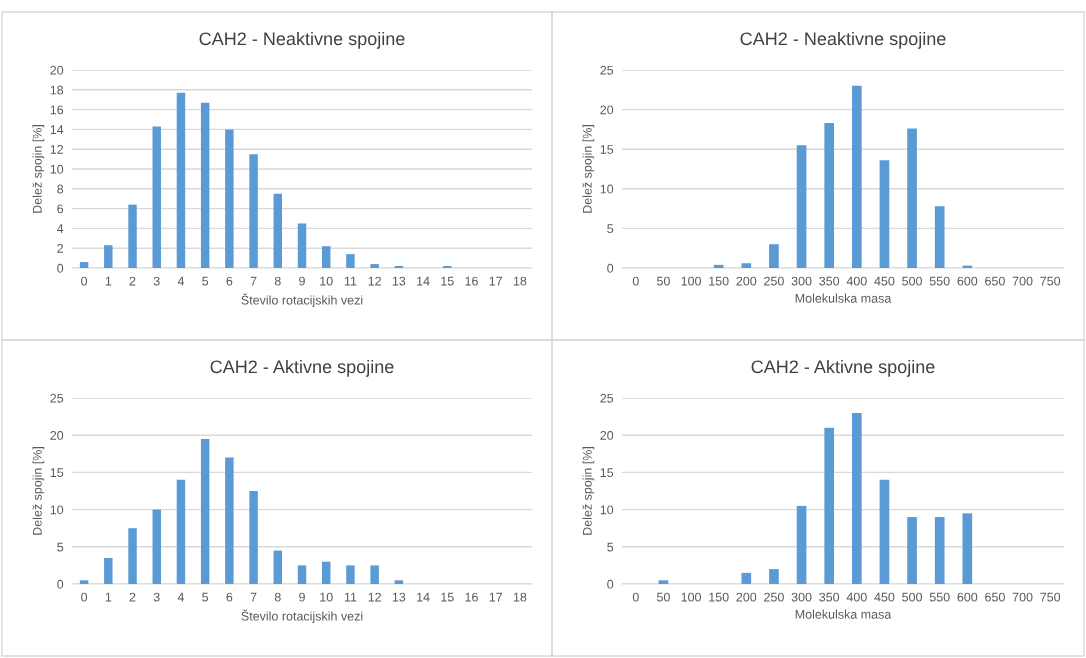  Describe the element at coordinates (843, 614) in the screenshot. I see `x-axis-title: Molekulska masa` at that location.